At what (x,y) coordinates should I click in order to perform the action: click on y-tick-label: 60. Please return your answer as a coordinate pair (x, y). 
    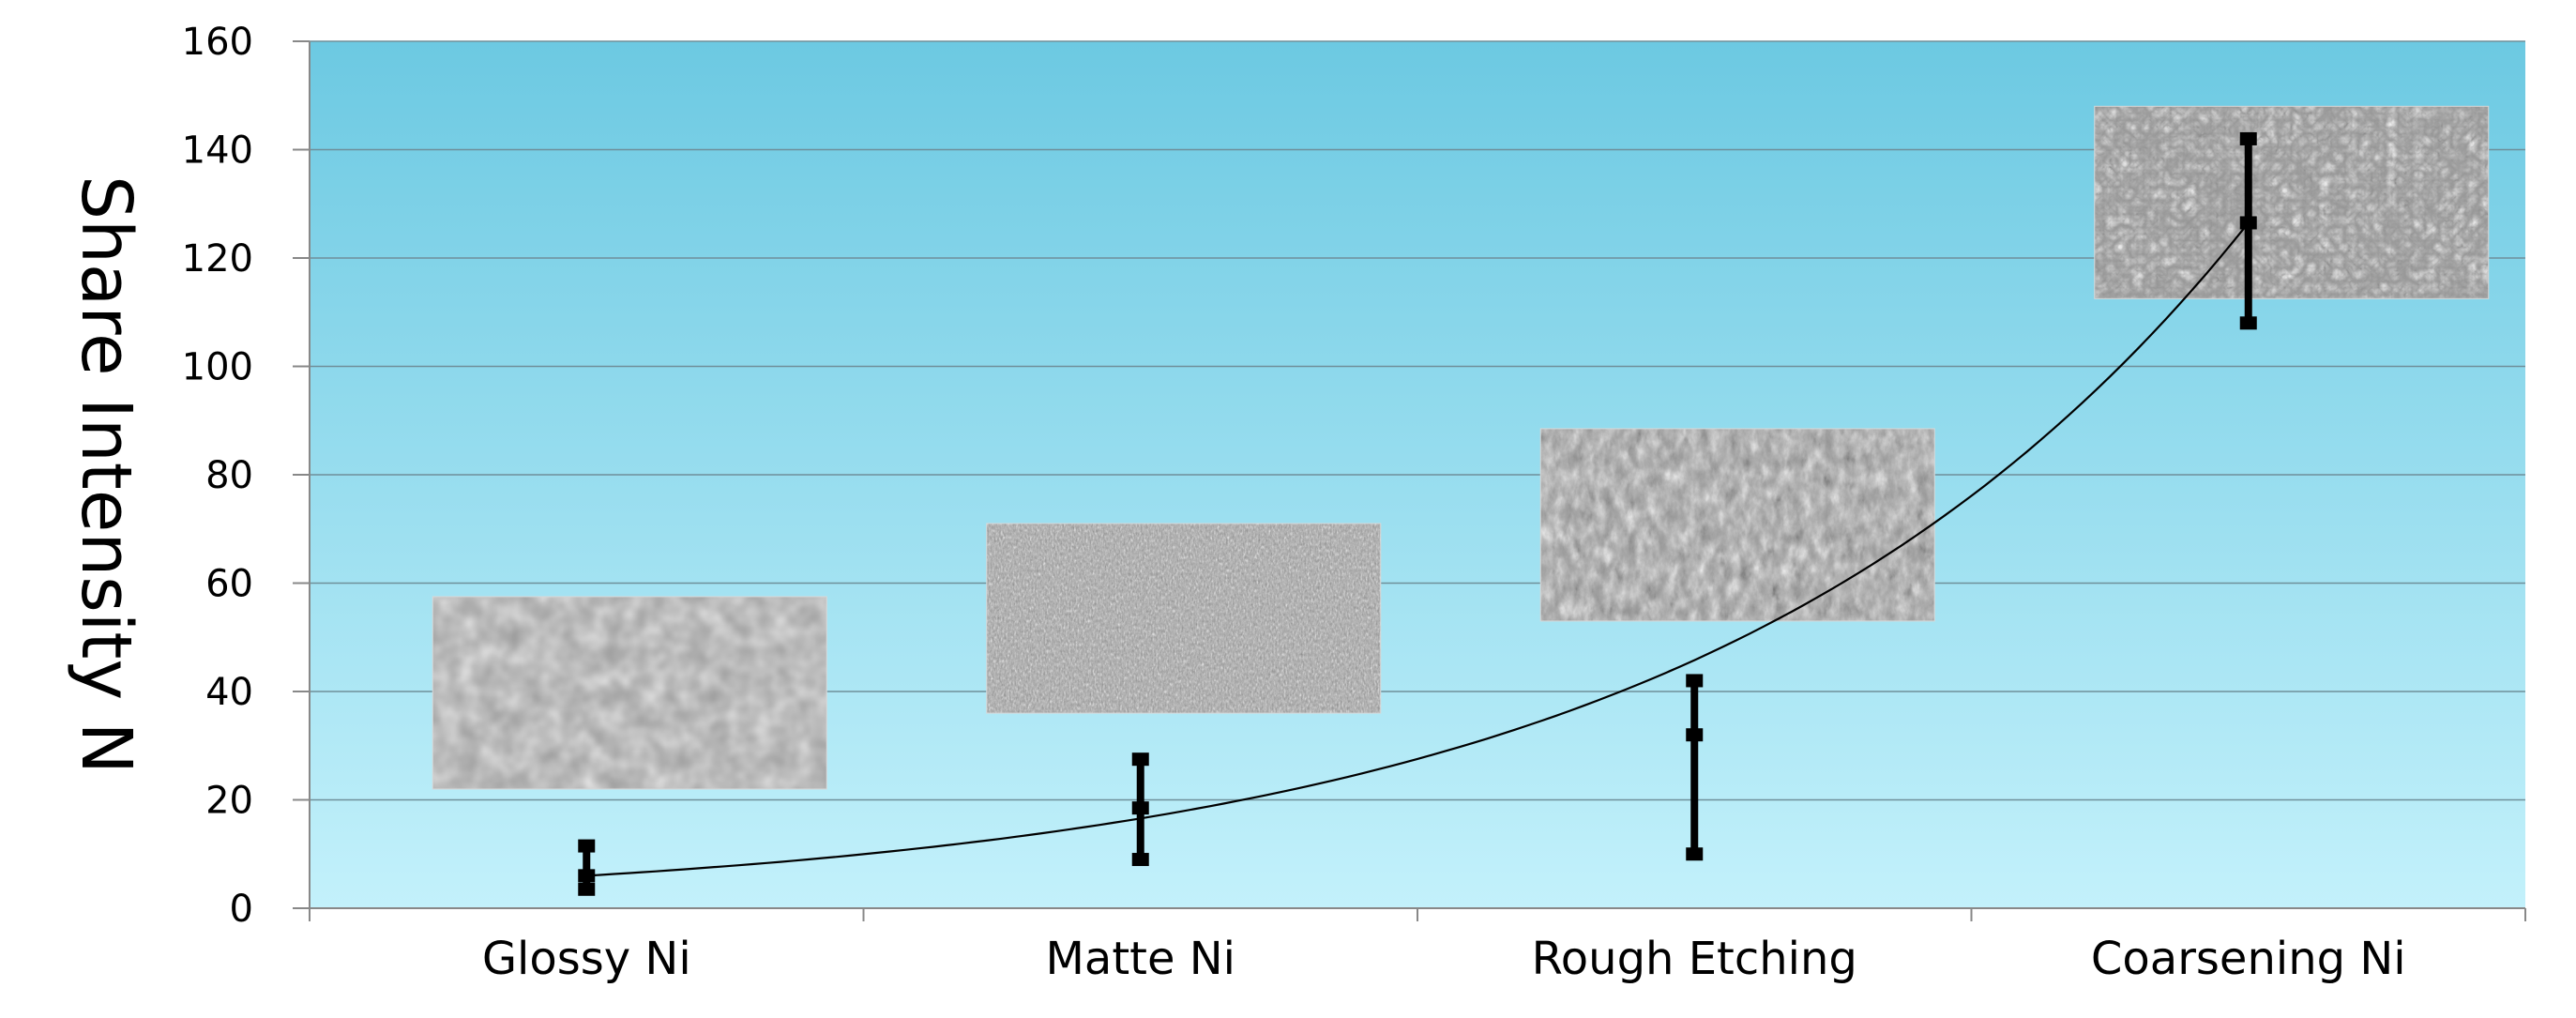
    Looking at the image, I should click on (229, 584).